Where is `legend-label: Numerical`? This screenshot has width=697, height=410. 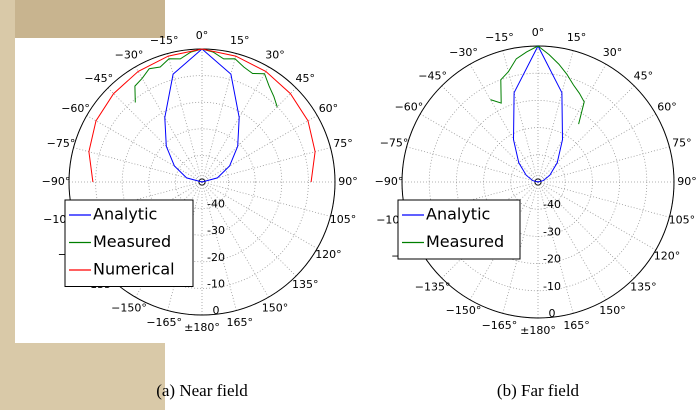 legend-label: Numerical is located at coordinates (134, 269).